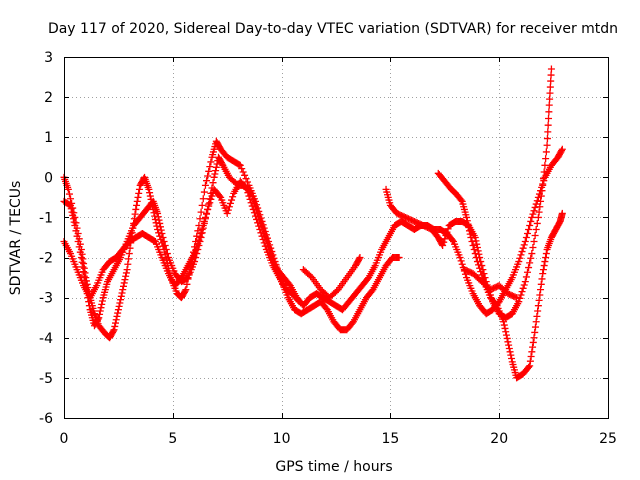 The height and width of the screenshot is (480, 640). What do you see at coordinates (46, 299) in the screenshot?
I see `y-tick-label: -3` at bounding box center [46, 299].